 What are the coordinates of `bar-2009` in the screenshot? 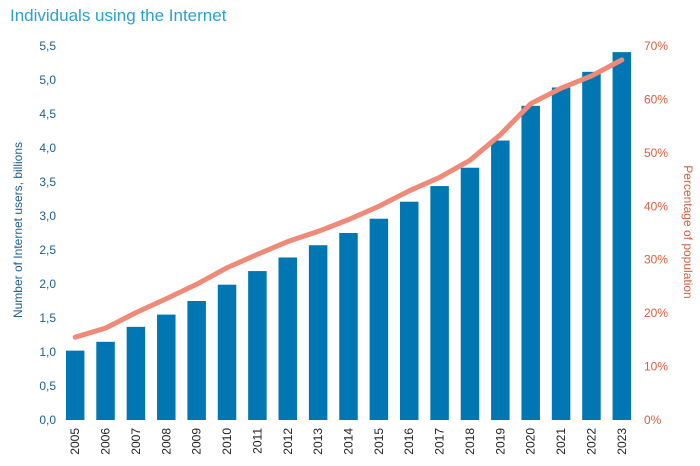 It's located at (196, 360).